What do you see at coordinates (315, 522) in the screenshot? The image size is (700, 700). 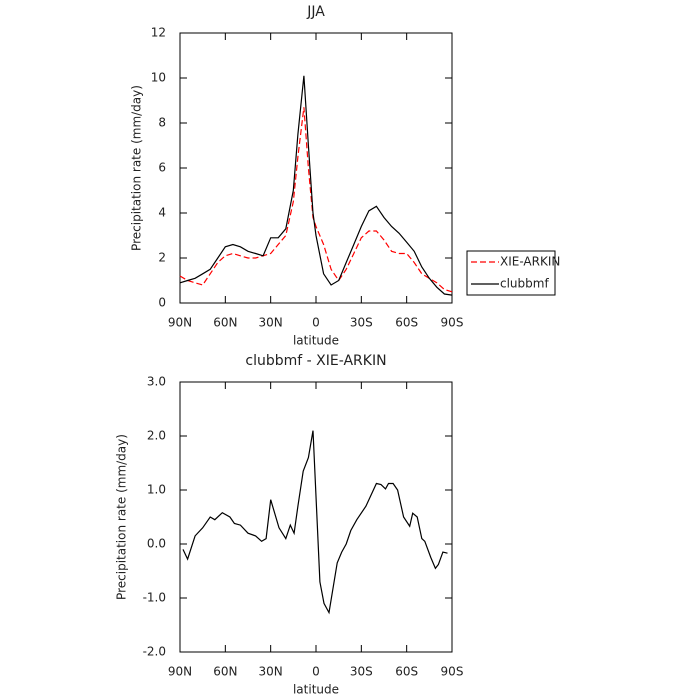 I see `difference-line` at bounding box center [315, 522].